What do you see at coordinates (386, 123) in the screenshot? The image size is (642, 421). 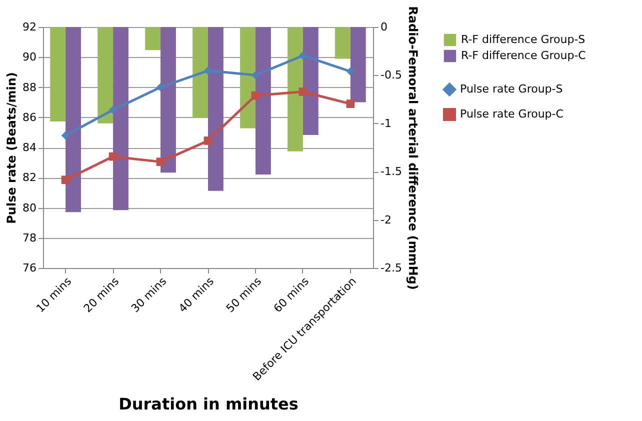 I see `y2-tick-label: -1` at bounding box center [386, 123].